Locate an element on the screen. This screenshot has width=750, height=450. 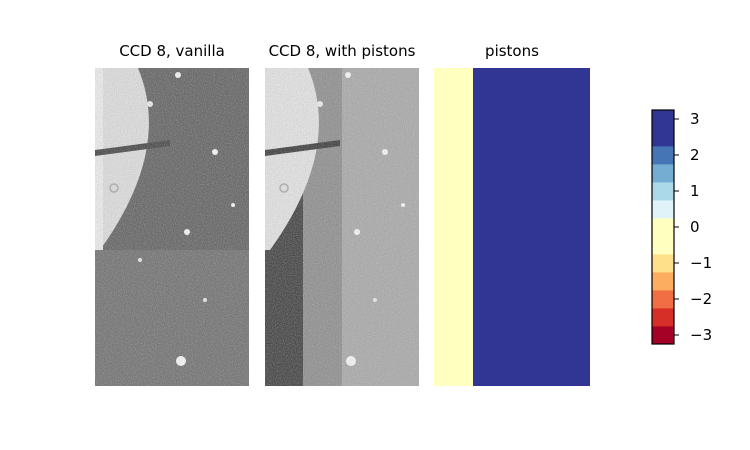
pistons-heatmap is located at coordinates (512, 227).